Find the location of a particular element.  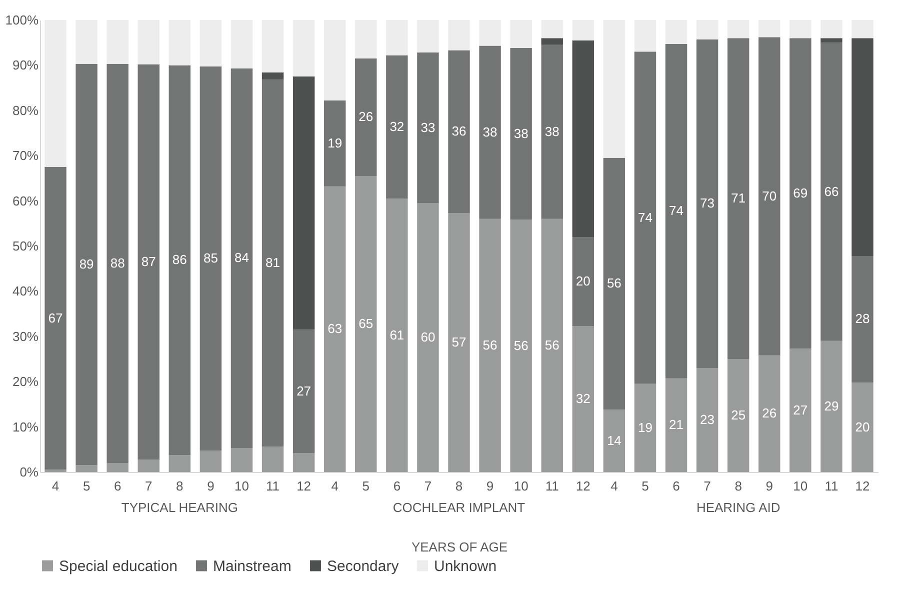

data-label: 20 is located at coordinates (862, 426).